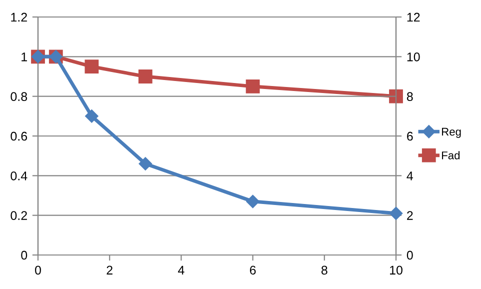  What do you see at coordinates (109, 270) in the screenshot?
I see `x-tick-label: 2` at bounding box center [109, 270].